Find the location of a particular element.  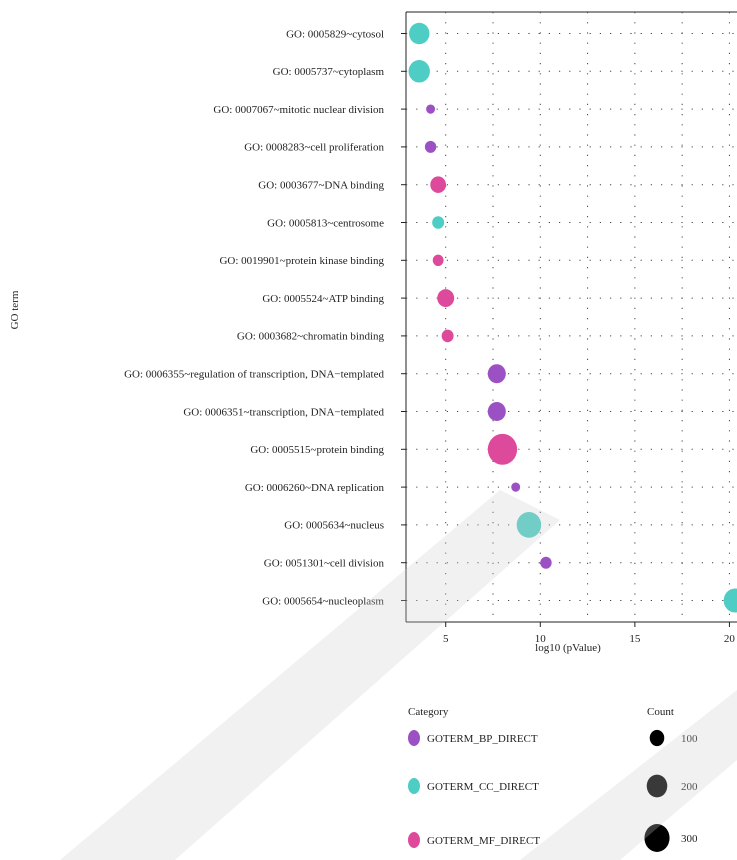

y-tick-label: GO: 0006351~transcription, DNA−templated is located at coordinates (283, 412).